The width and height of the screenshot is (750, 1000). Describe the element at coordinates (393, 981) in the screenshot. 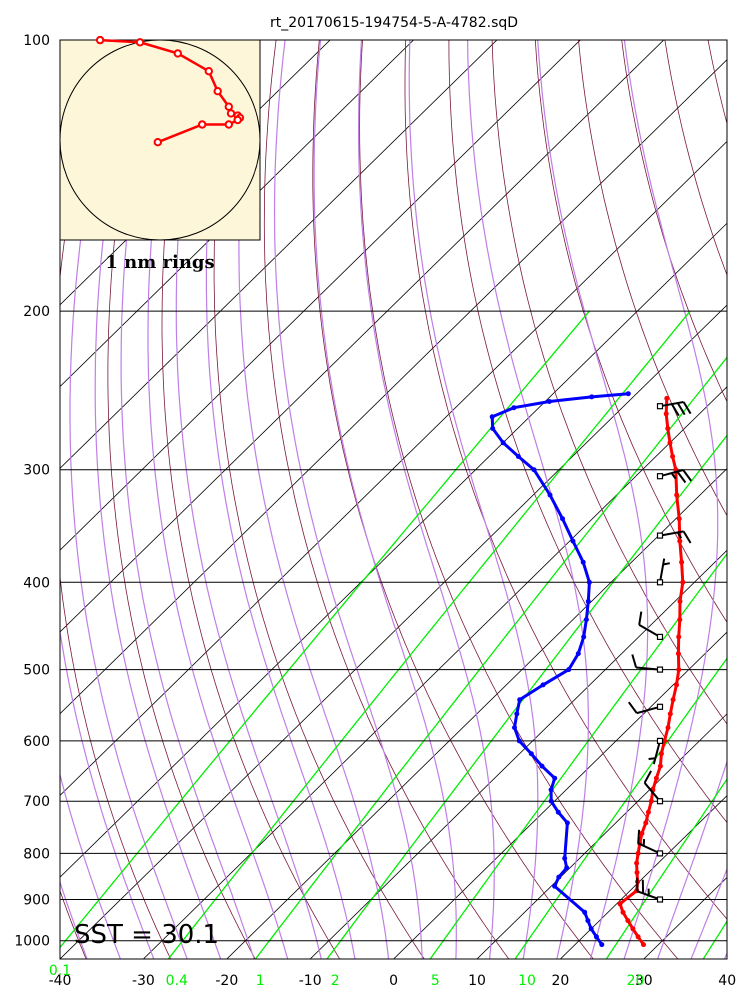

I see `temperature-tick-label: 0` at that location.